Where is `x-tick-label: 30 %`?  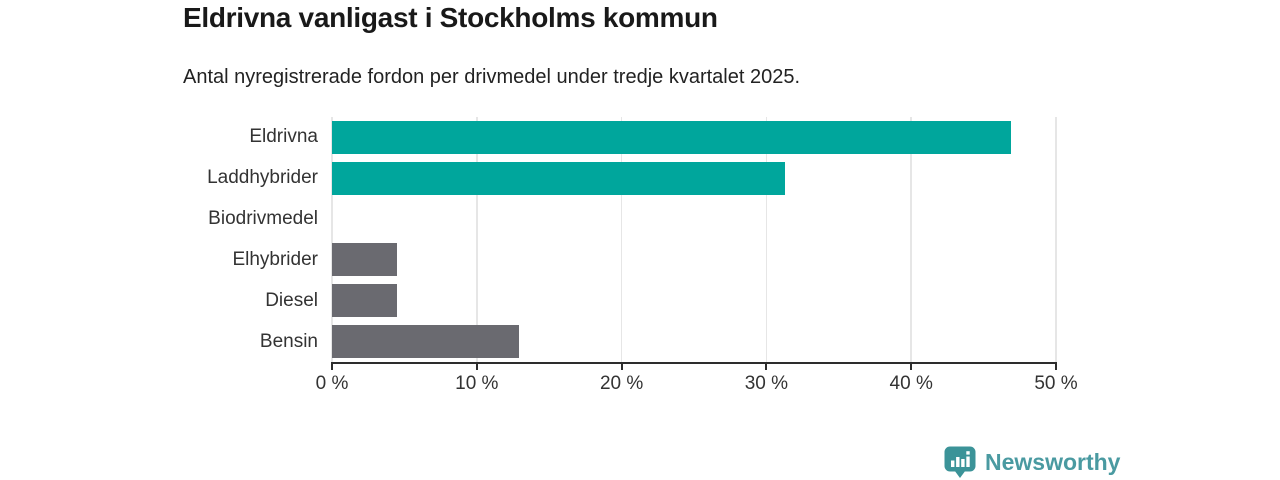 x-tick-label: 30 % is located at coordinates (766, 383).